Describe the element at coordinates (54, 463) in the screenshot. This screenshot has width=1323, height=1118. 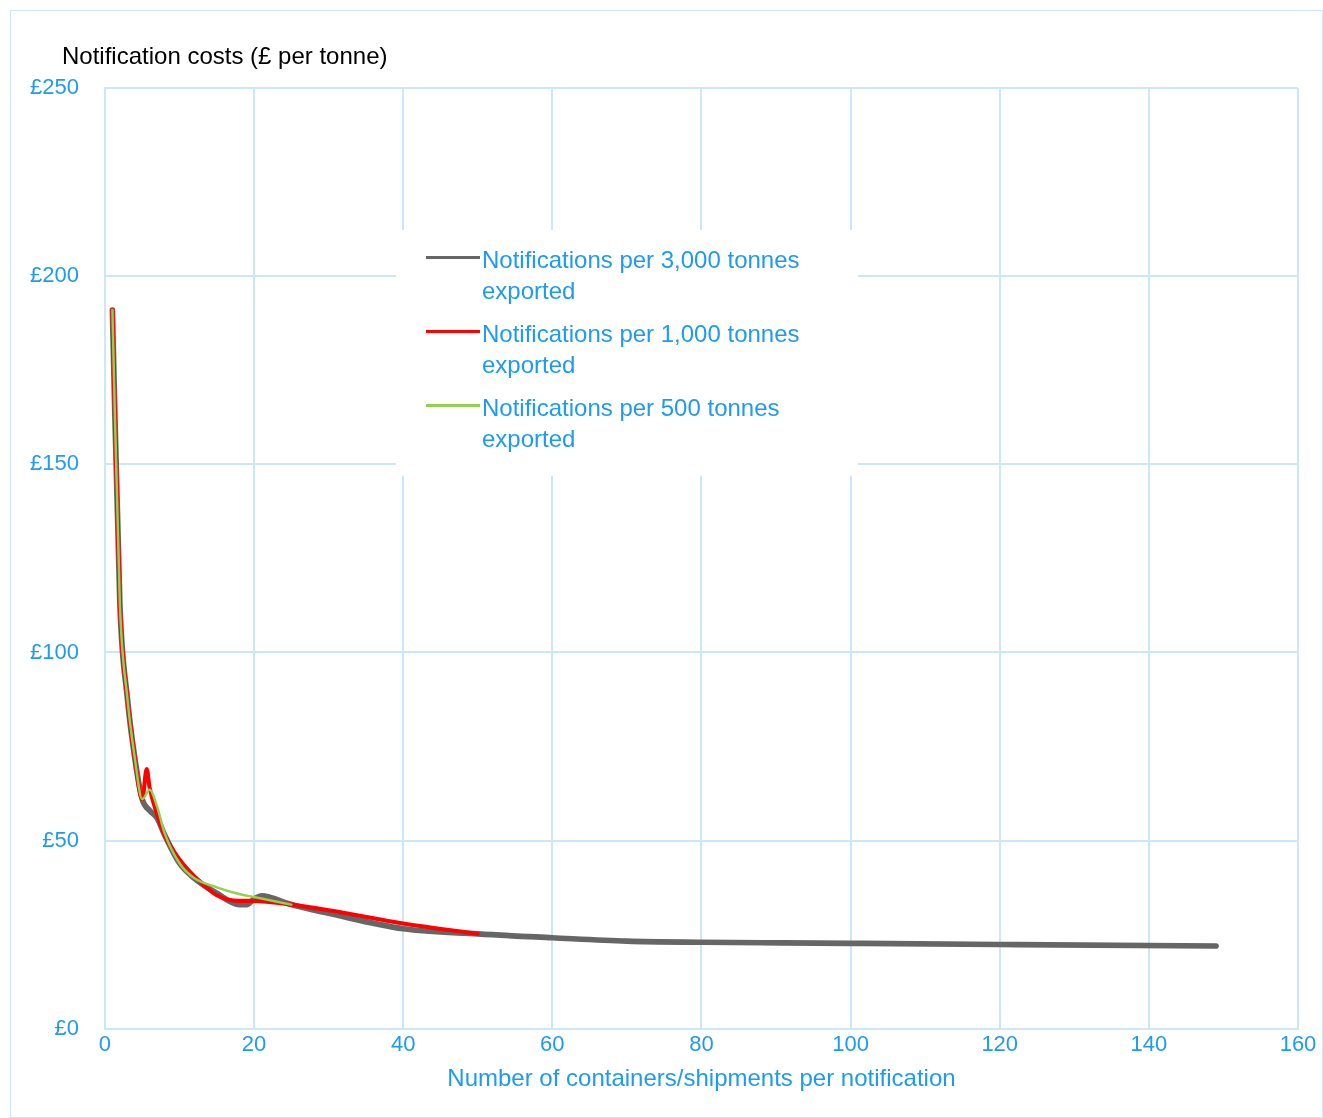
I see `y-tick-label: £150` at that location.